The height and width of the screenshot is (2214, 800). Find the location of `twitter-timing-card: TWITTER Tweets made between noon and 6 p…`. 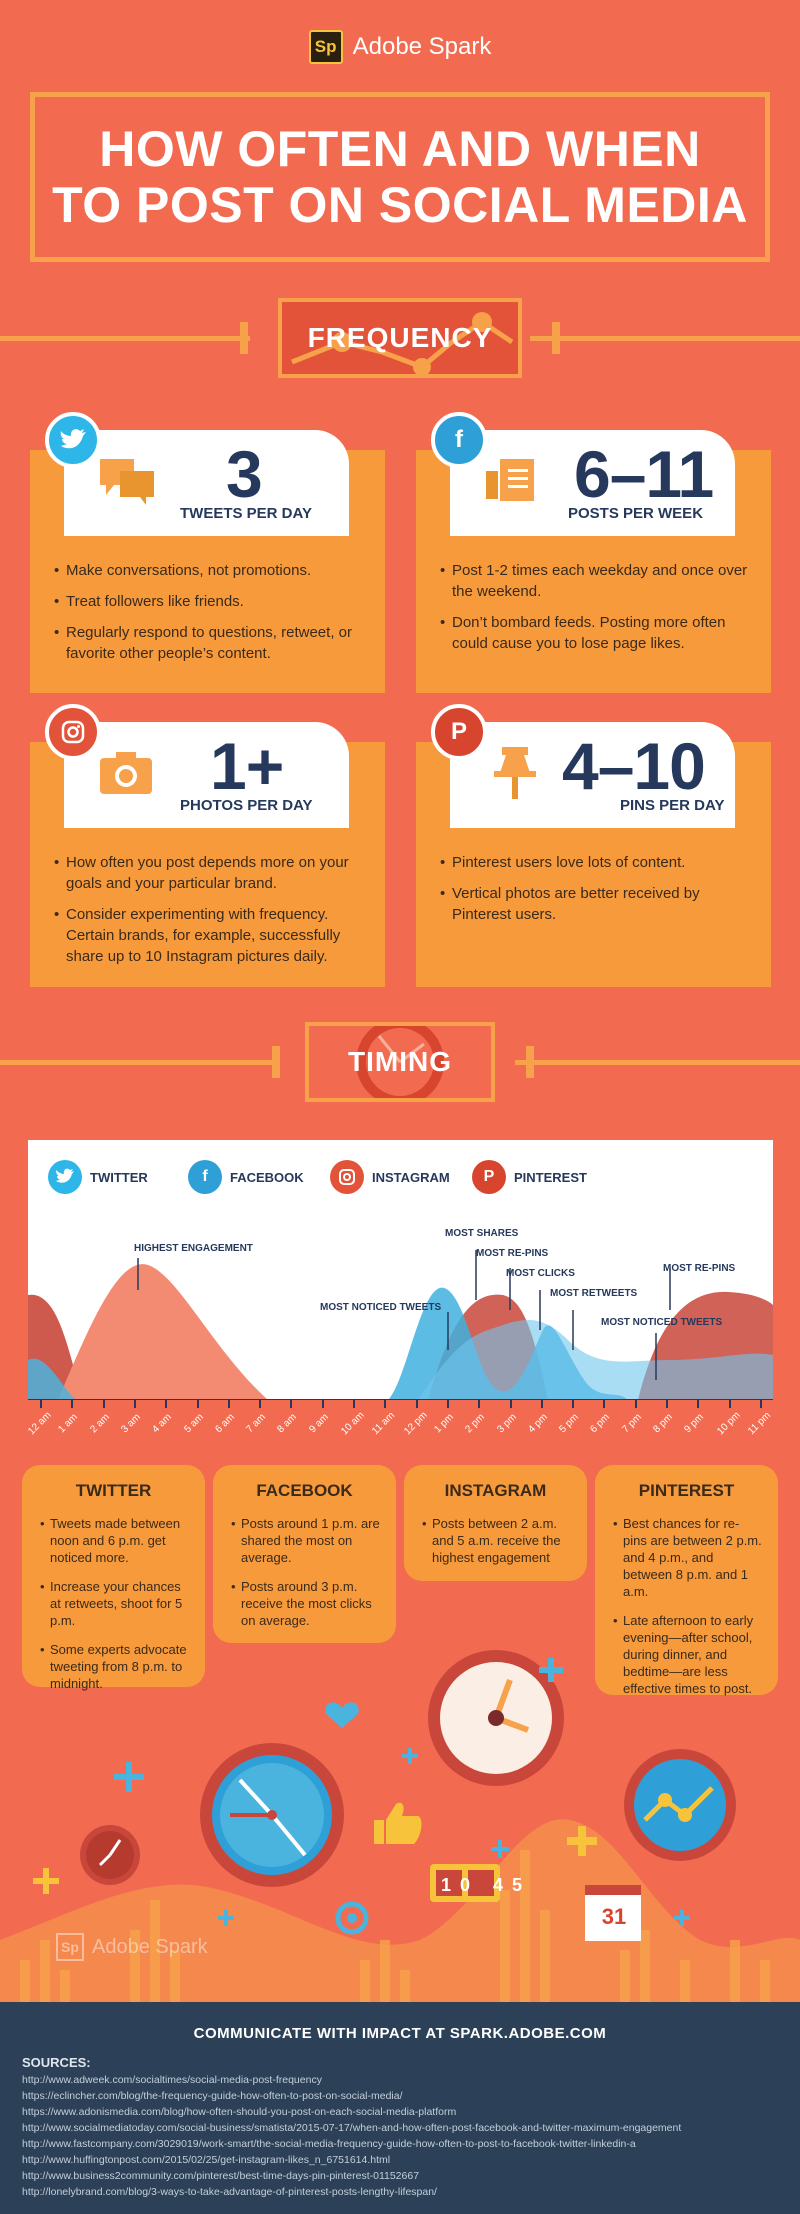

twitter-timing-card: TWITTER Tweets made between noon and 6 p… is located at coordinates (113, 1578).